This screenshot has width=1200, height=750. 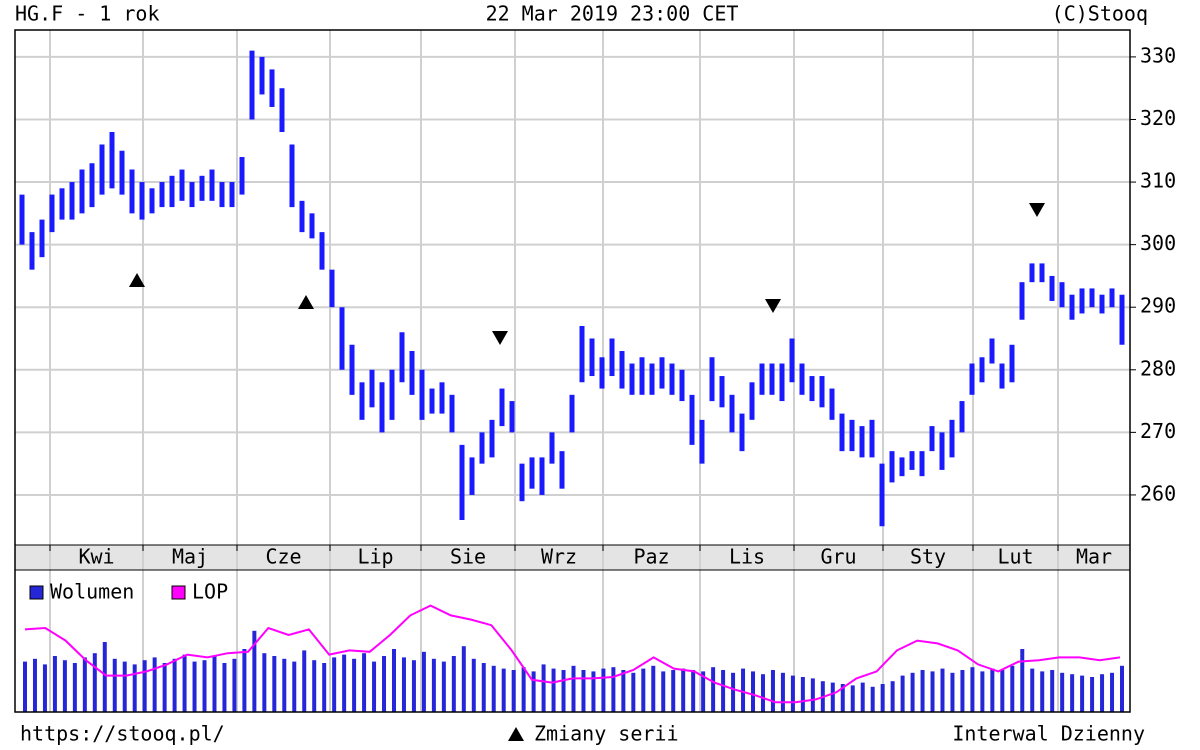 I want to click on x-tick-label: Sie, so click(x=468, y=557).